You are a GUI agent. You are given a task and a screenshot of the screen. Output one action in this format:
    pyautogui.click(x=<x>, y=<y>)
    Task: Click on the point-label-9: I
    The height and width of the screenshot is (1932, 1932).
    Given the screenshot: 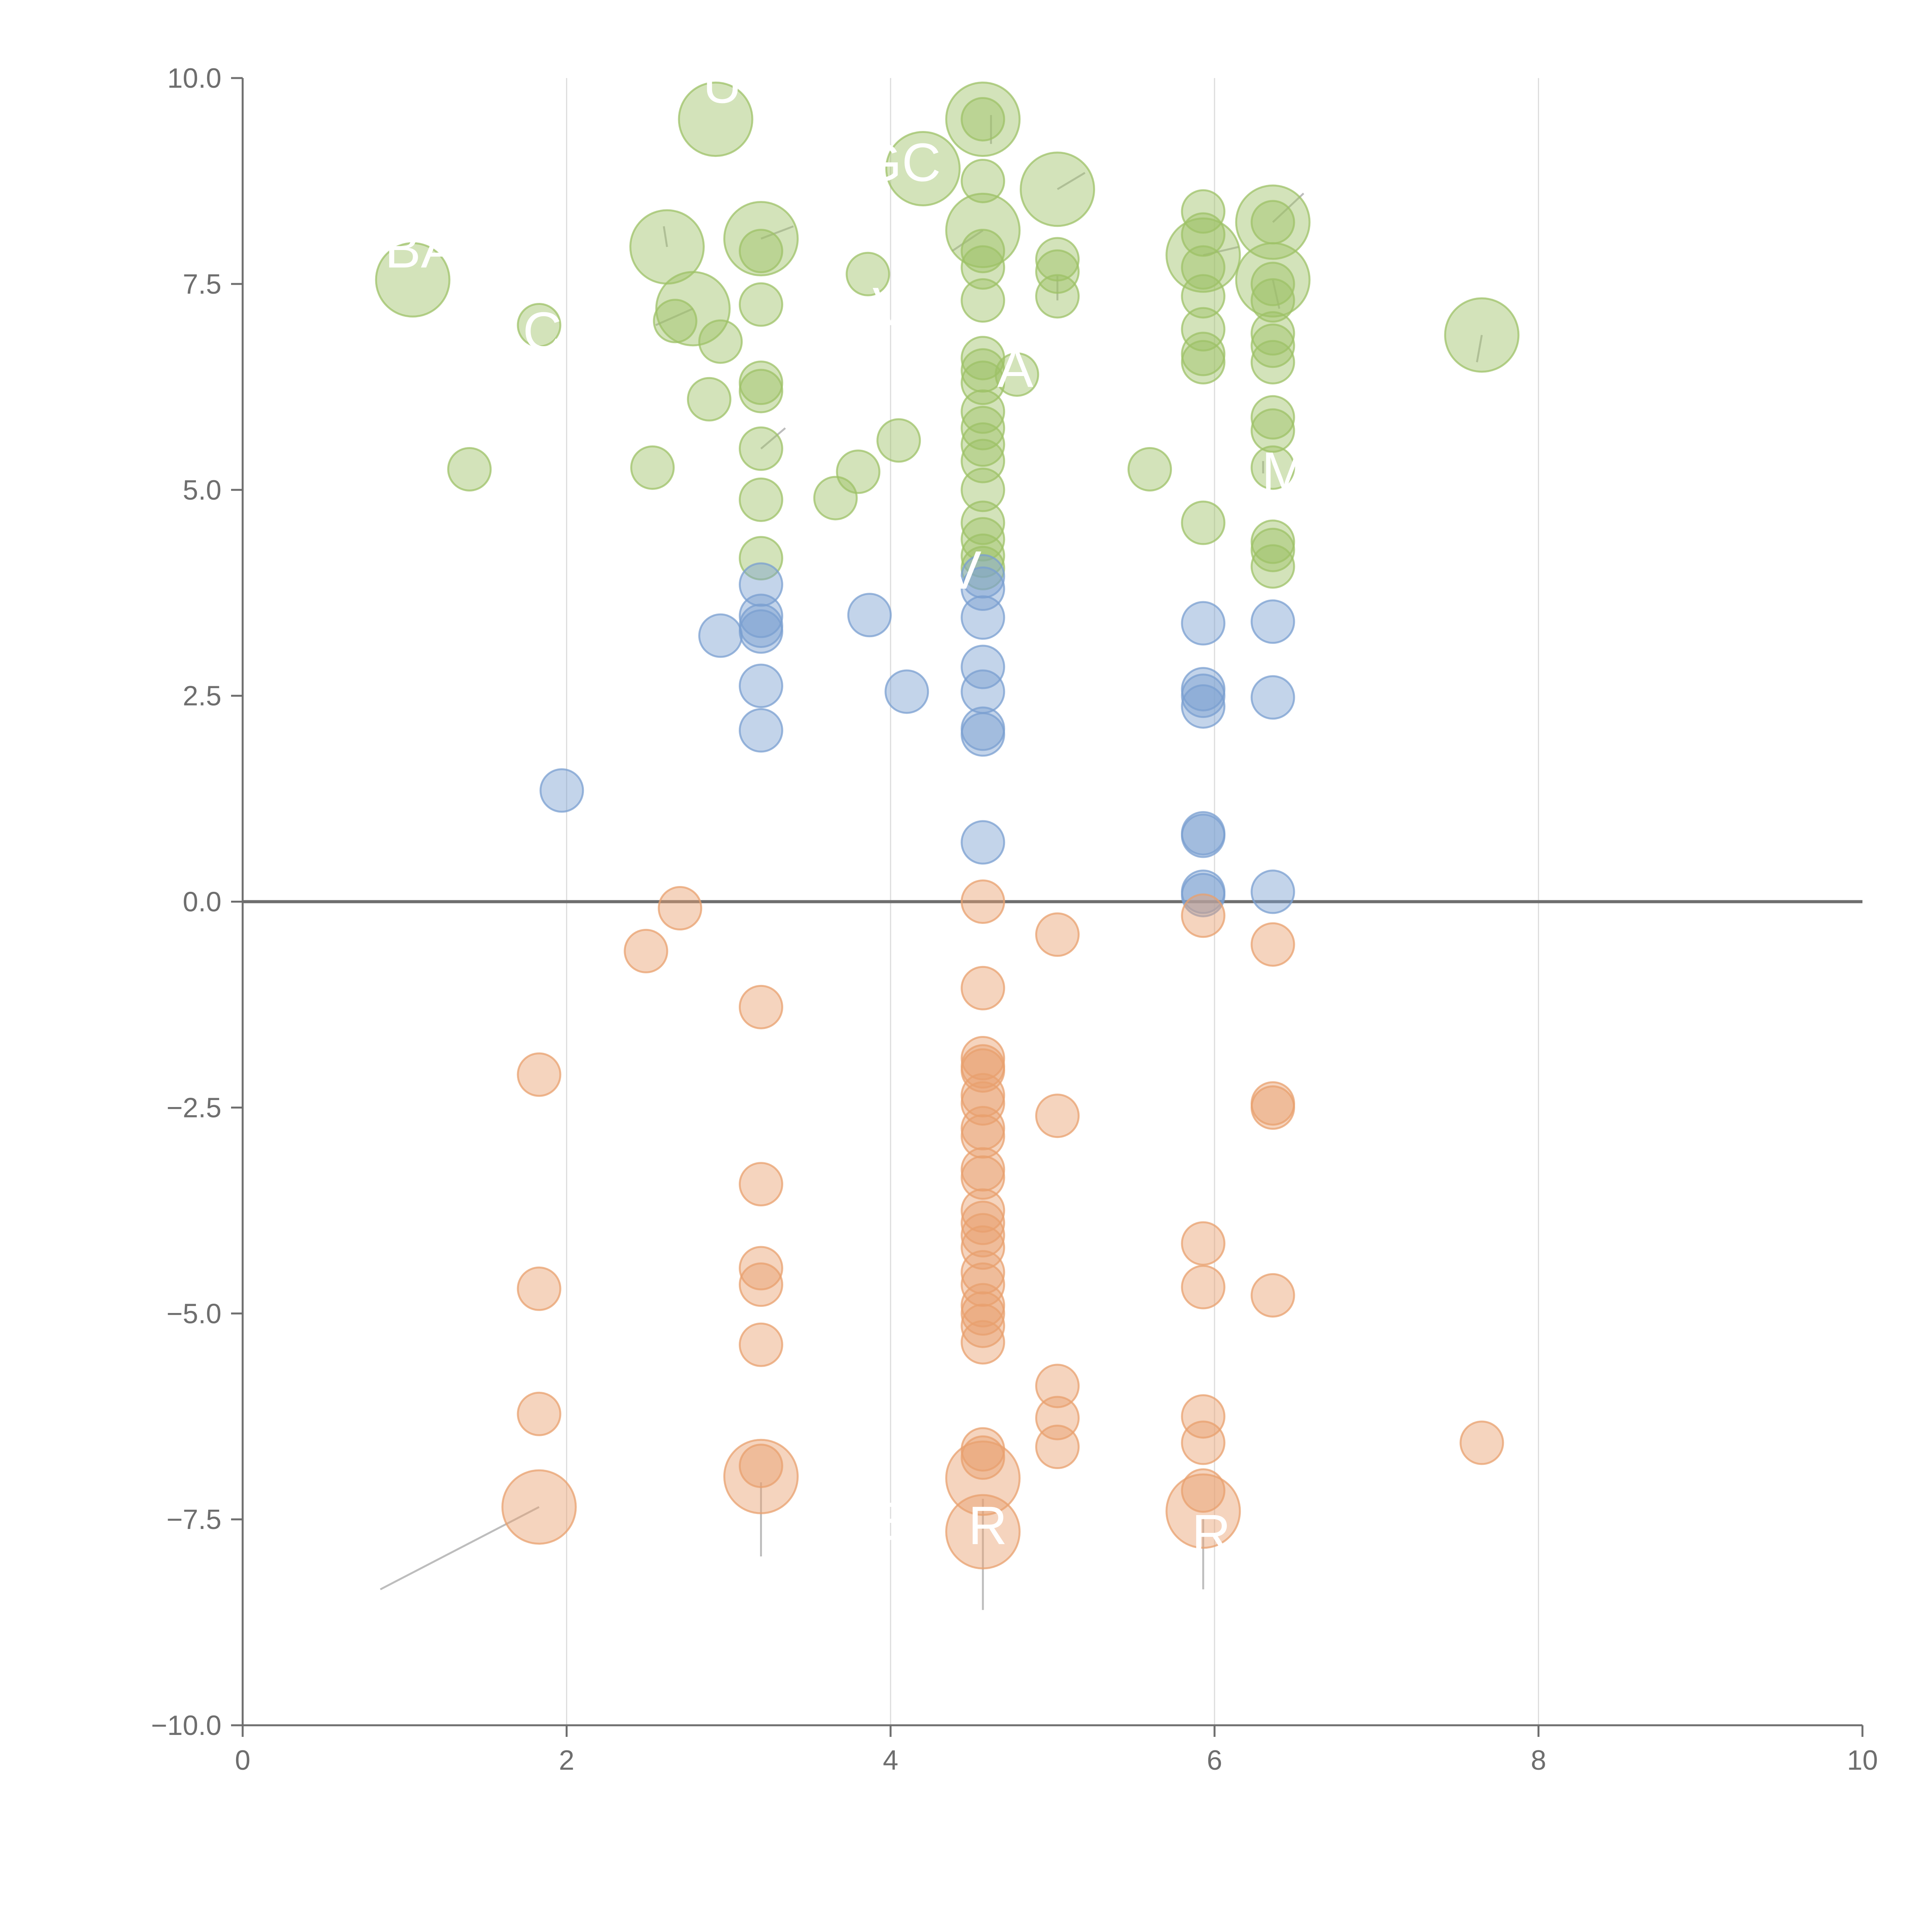 What is the action you would take?
    pyautogui.click(x=556, y=142)
    